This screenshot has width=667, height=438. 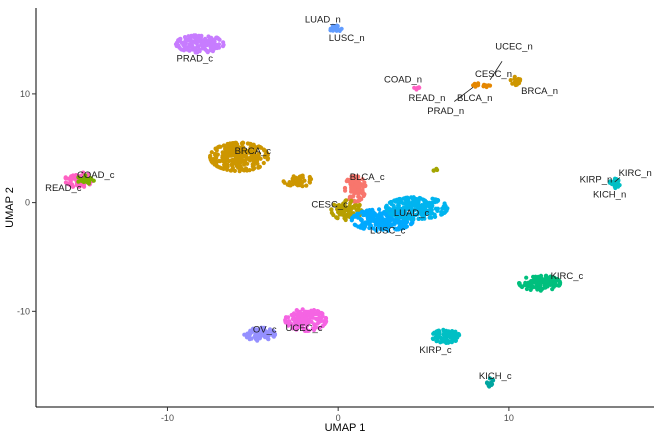 I want to click on cluster-label: PRAD_c, so click(x=195, y=59).